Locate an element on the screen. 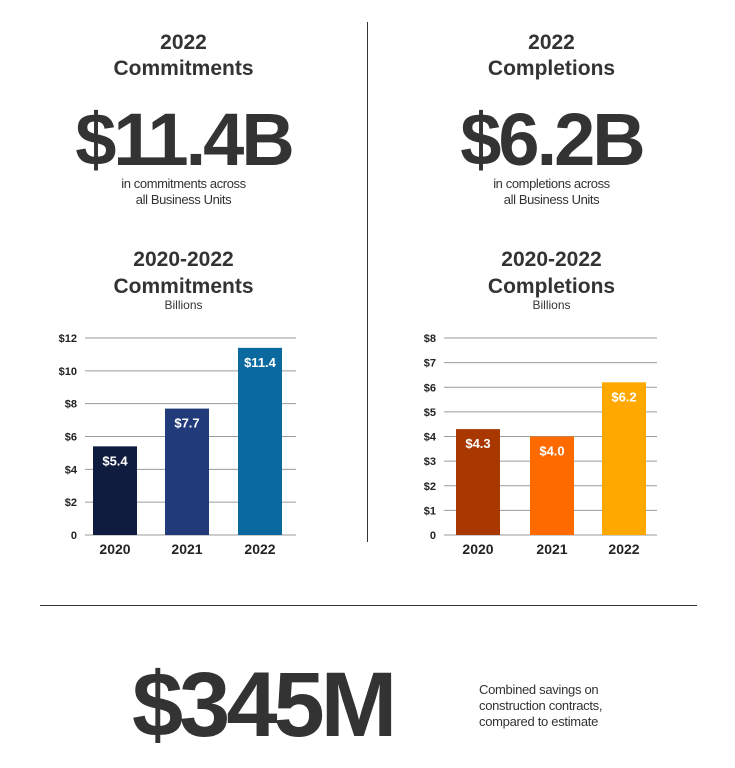  completions-chart-heading: 2020-2022 Completions is located at coordinates (551, 273).